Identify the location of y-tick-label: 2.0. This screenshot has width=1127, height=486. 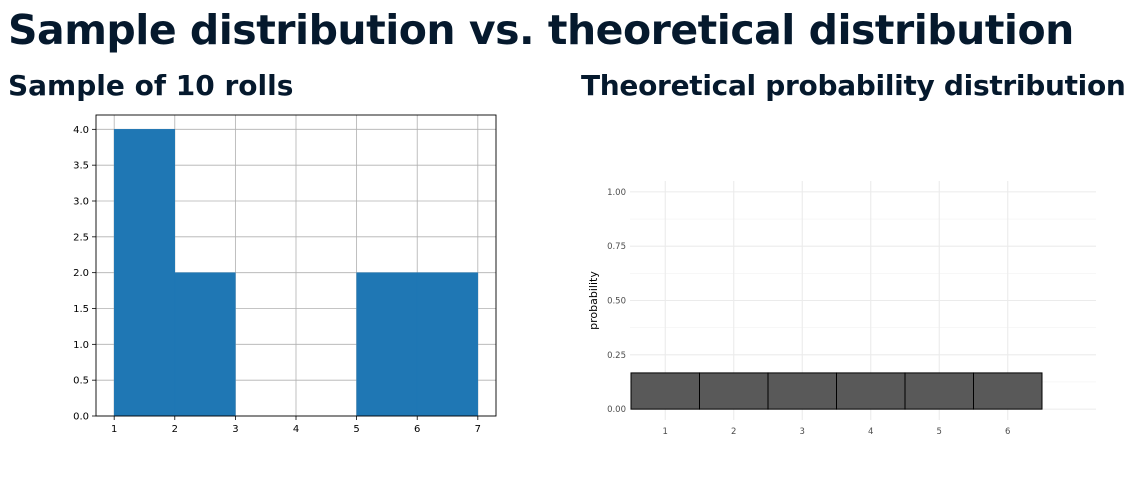
(81, 273).